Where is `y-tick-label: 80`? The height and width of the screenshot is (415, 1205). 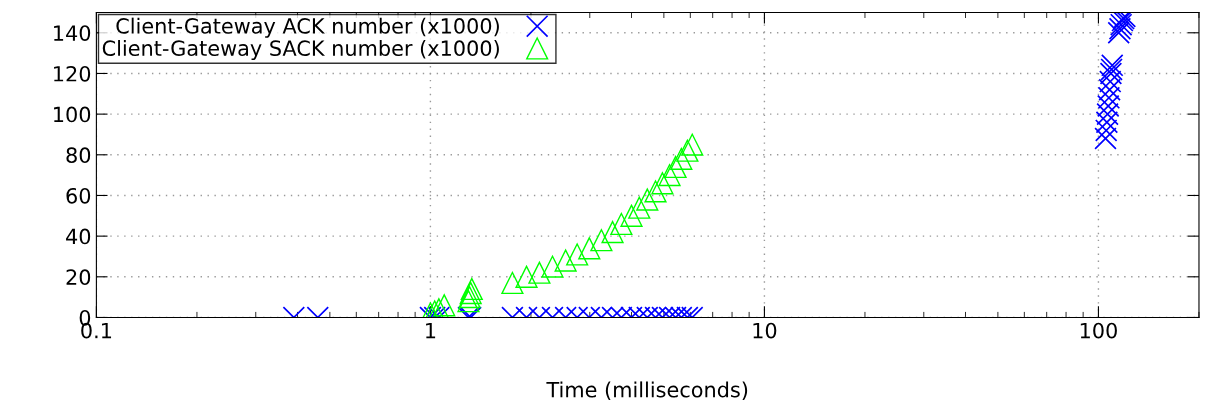
y-tick-label: 80 is located at coordinates (78, 155).